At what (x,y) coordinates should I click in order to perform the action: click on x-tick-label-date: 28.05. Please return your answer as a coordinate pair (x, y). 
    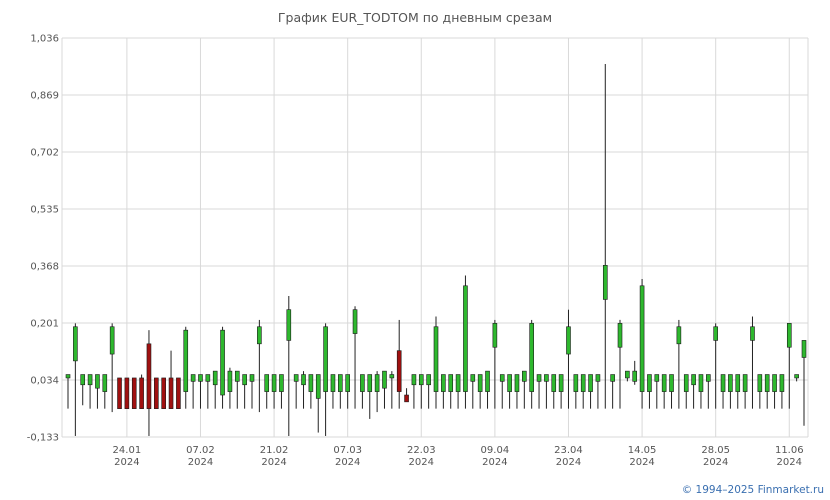
    Looking at the image, I should click on (715, 450).